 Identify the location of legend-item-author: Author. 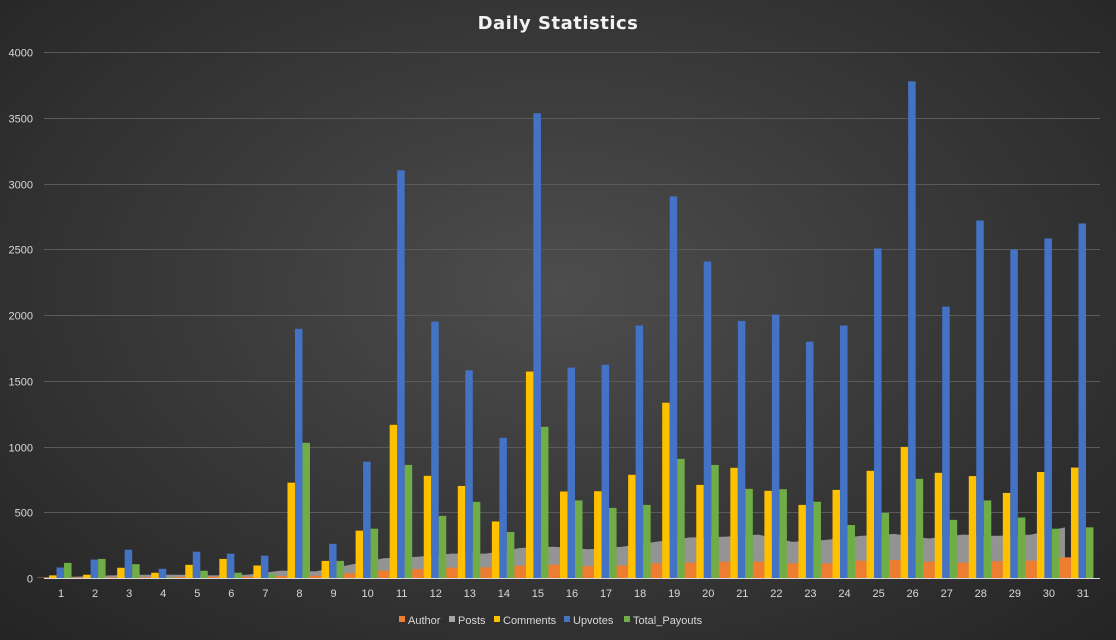
(420, 621).